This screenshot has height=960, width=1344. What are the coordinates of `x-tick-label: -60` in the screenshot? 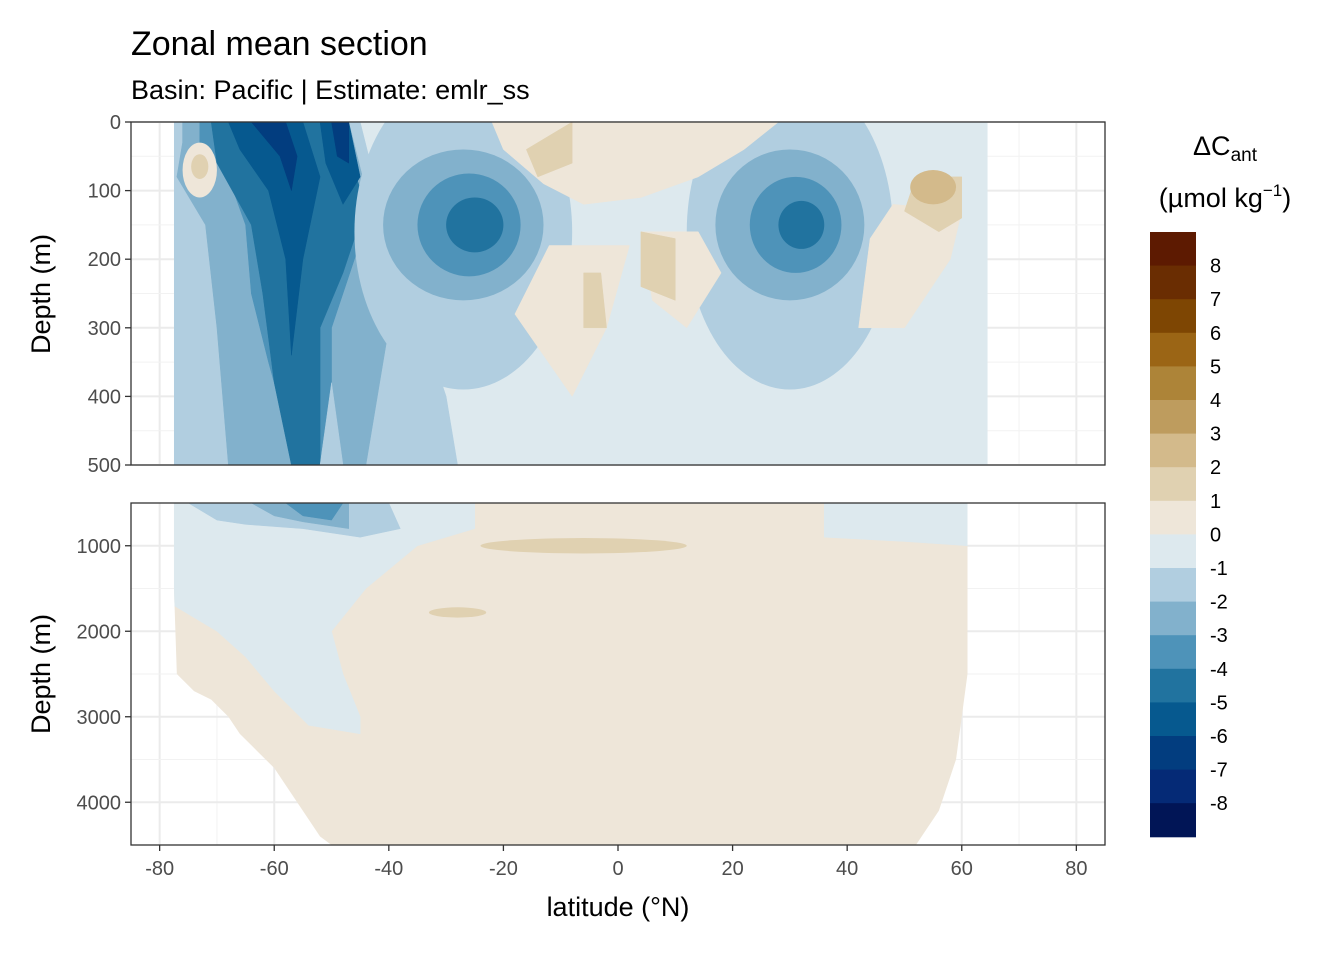 It's located at (274, 869).